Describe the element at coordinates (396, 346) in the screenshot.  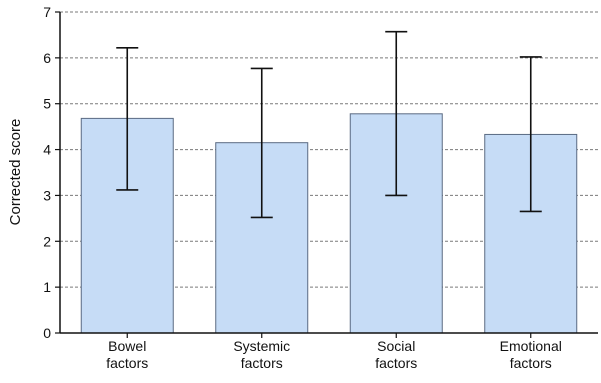
I see `x-category-label: Social` at that location.